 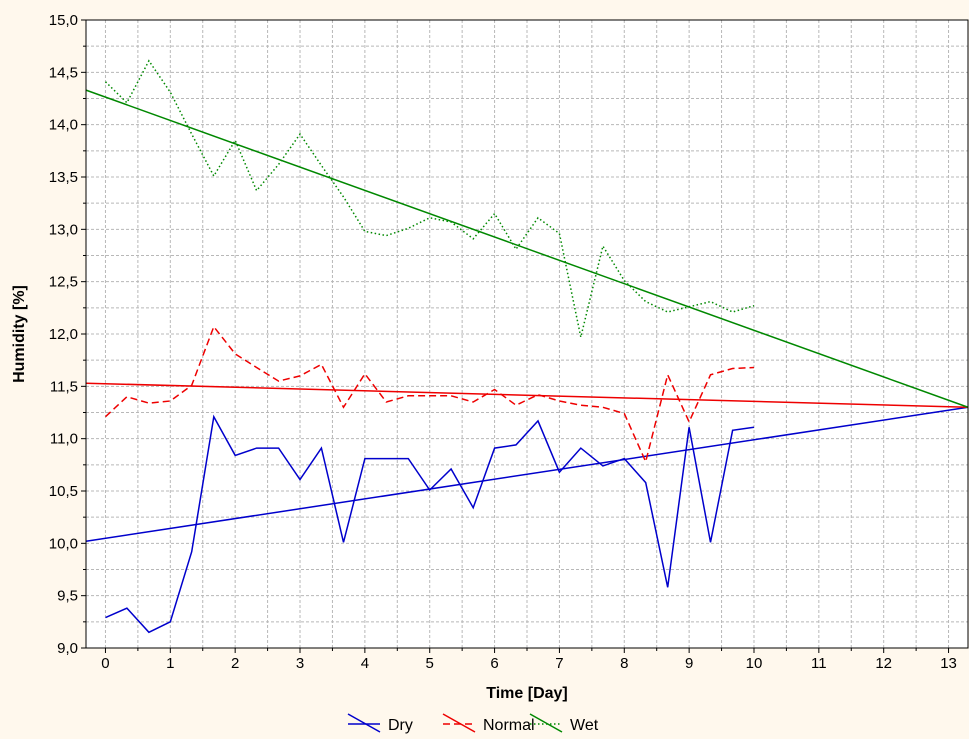 What do you see at coordinates (400, 725) in the screenshot?
I see `legend-label-dry: Dry` at bounding box center [400, 725].